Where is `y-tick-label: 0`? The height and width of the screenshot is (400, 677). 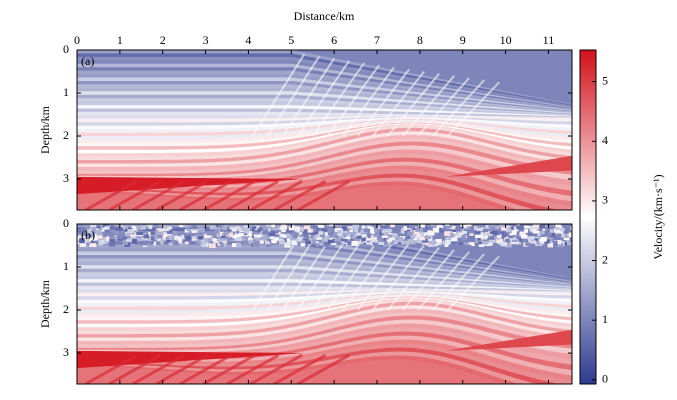 y-tick-label: 0 is located at coordinates (66, 223).